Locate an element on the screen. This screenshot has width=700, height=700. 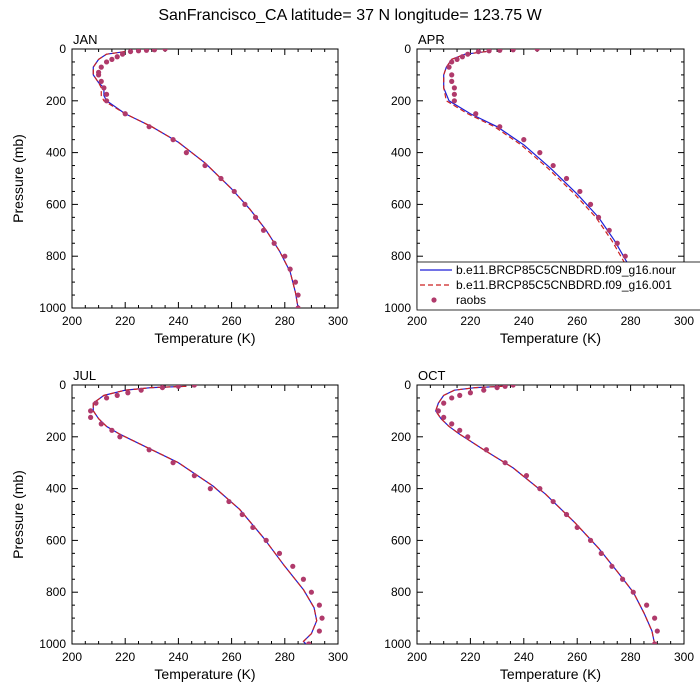
x-tick-label: 240 is located at coordinates (178, 321).